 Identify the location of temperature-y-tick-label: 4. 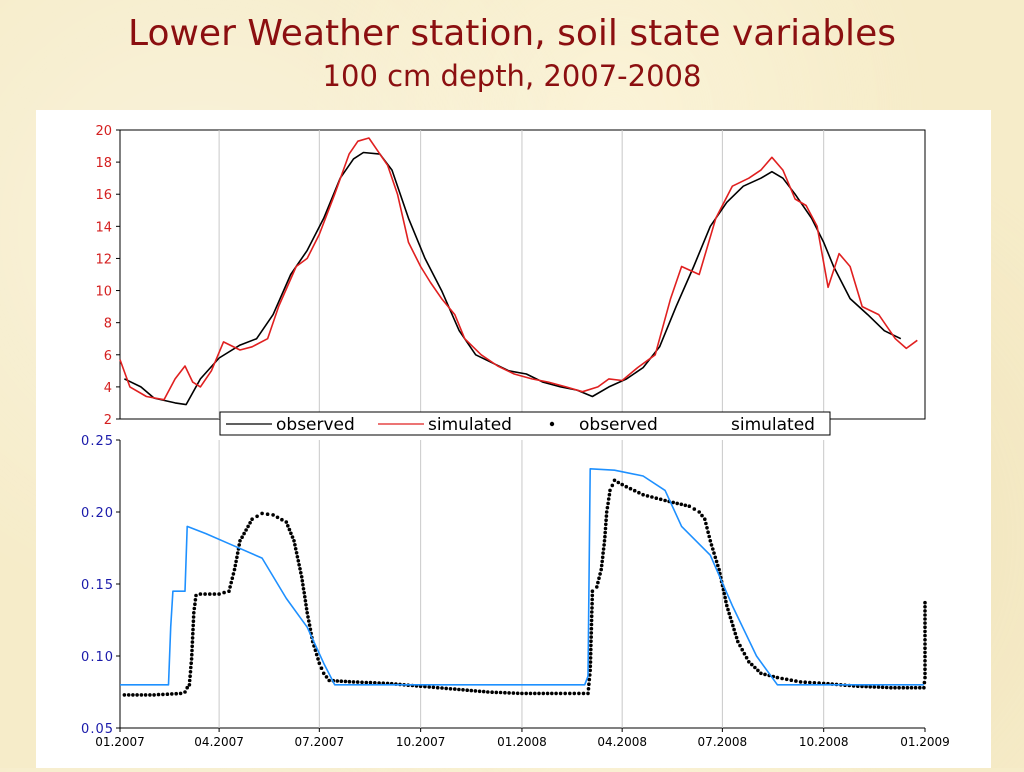
(108, 388).